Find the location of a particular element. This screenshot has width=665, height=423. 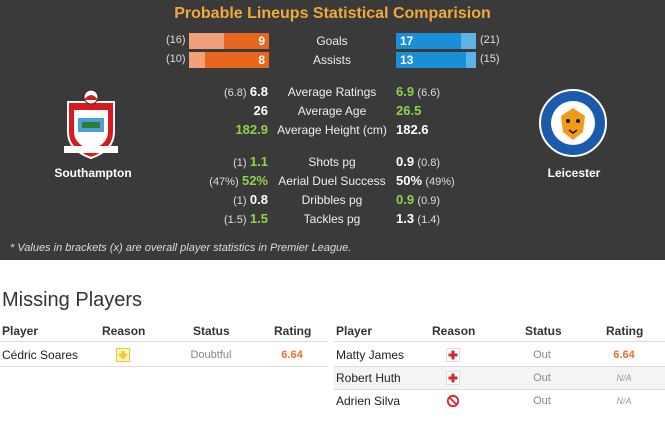

away-assists-bar: 13 is located at coordinates (436, 60).